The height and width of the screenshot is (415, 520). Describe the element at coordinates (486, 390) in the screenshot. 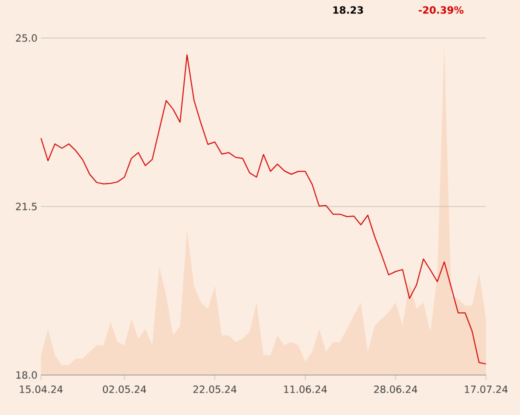

I see `x-tick-label: 17.07.24` at that location.